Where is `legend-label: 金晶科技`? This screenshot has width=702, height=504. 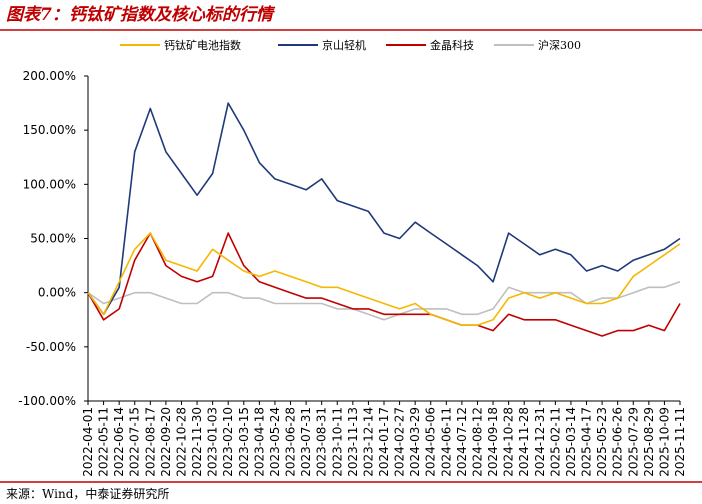
legend-label: 金晶科技 is located at coordinates (452, 45).